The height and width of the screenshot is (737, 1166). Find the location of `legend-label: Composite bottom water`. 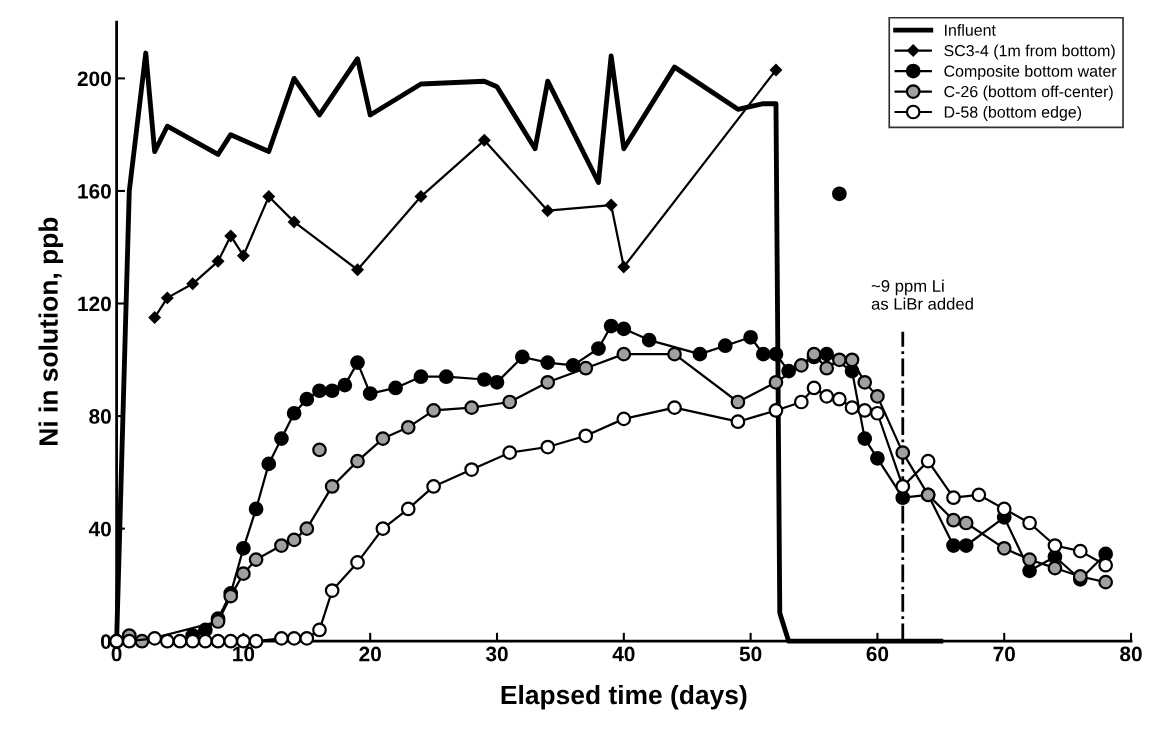

legend-label: Composite bottom water is located at coordinates (1030, 72).